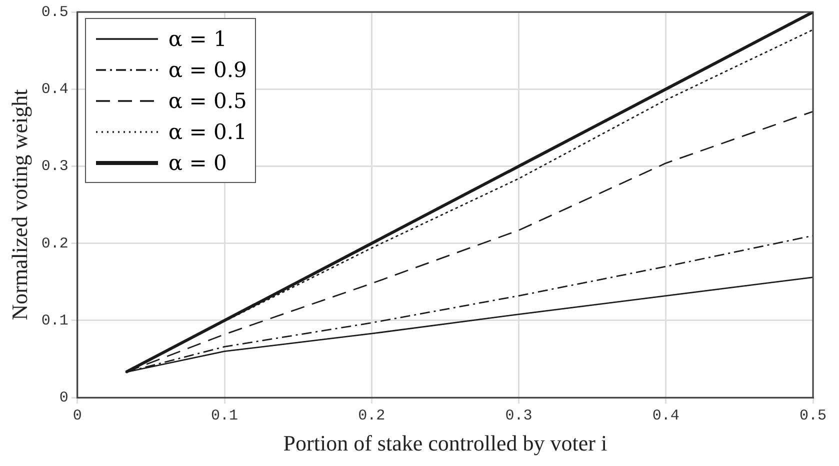 This screenshot has height=466, width=839. What do you see at coordinates (197, 162) in the screenshot?
I see `legend-label: α = 0` at bounding box center [197, 162].